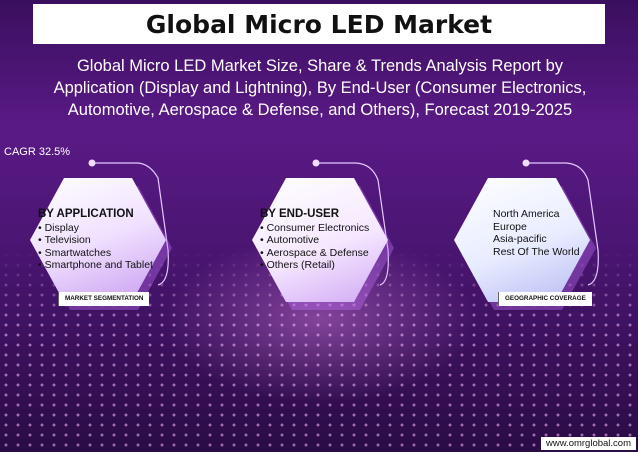 This screenshot has height=452, width=638. What do you see at coordinates (95, 228) in the screenshot?
I see `list-item: Display` at bounding box center [95, 228].